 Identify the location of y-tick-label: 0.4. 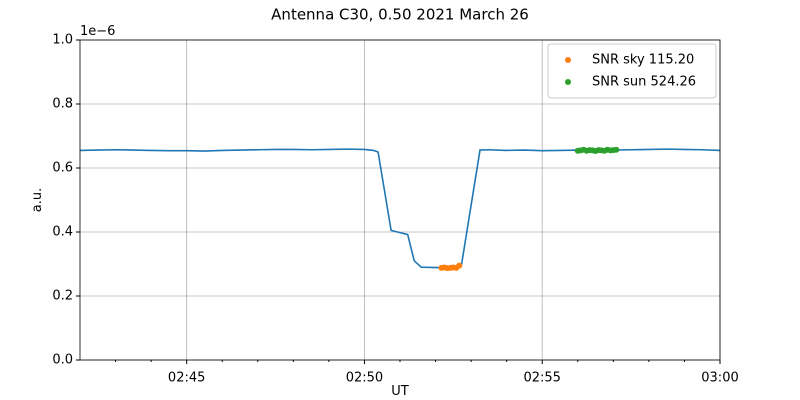
(62, 232).